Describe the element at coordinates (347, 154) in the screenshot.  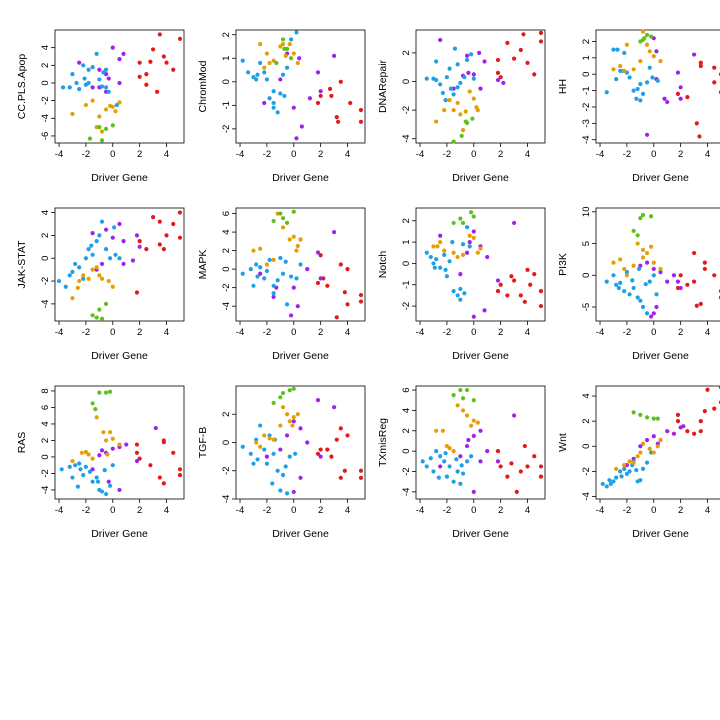
I see `x-tick-label: 4` at that location.